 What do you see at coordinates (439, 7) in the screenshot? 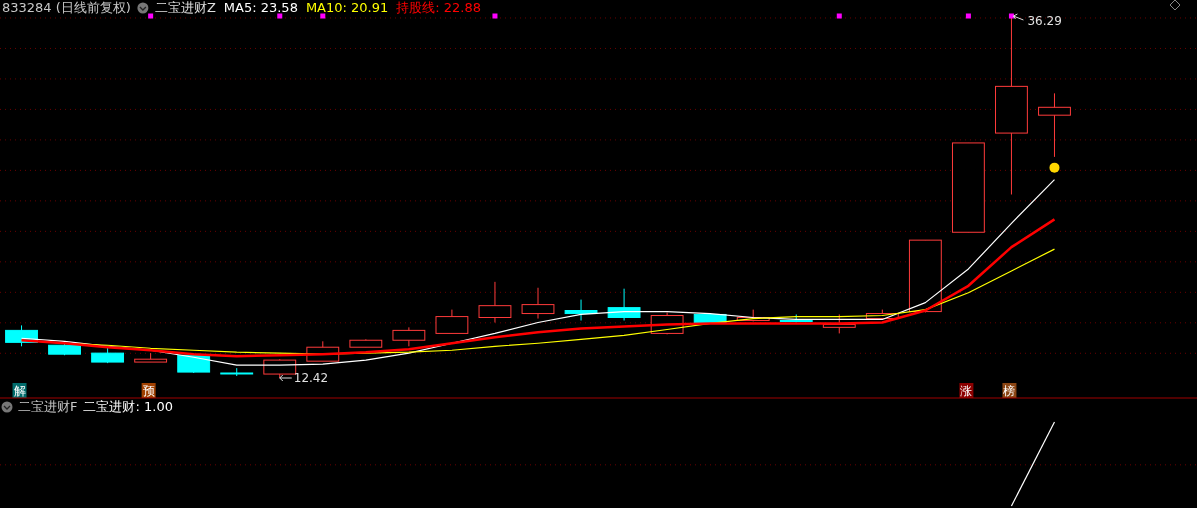
I see `text: 持股线: 22.88` at bounding box center [439, 7].